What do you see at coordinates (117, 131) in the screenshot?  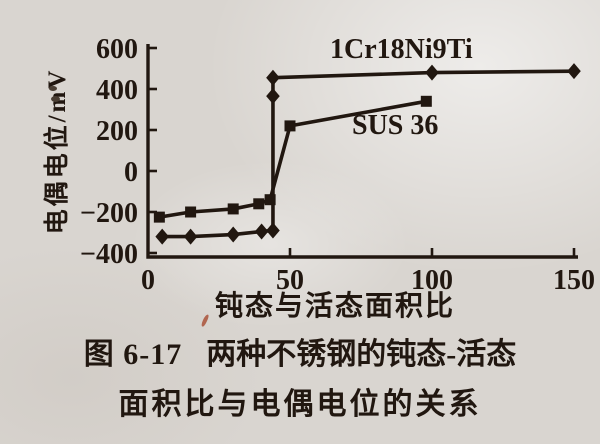 I see `y-tick-label: 200` at bounding box center [117, 131].